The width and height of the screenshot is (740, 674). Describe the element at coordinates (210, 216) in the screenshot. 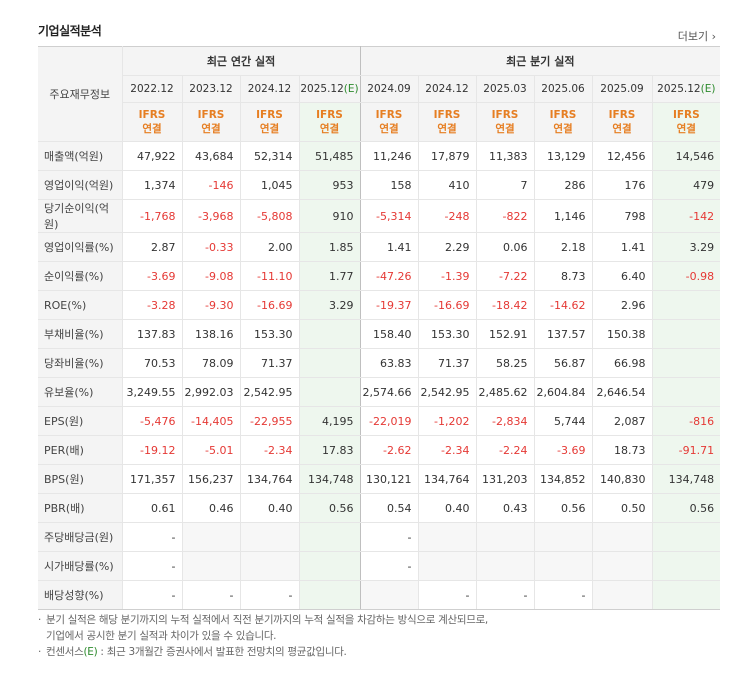

I see `table-cell: -3,968` at that location.